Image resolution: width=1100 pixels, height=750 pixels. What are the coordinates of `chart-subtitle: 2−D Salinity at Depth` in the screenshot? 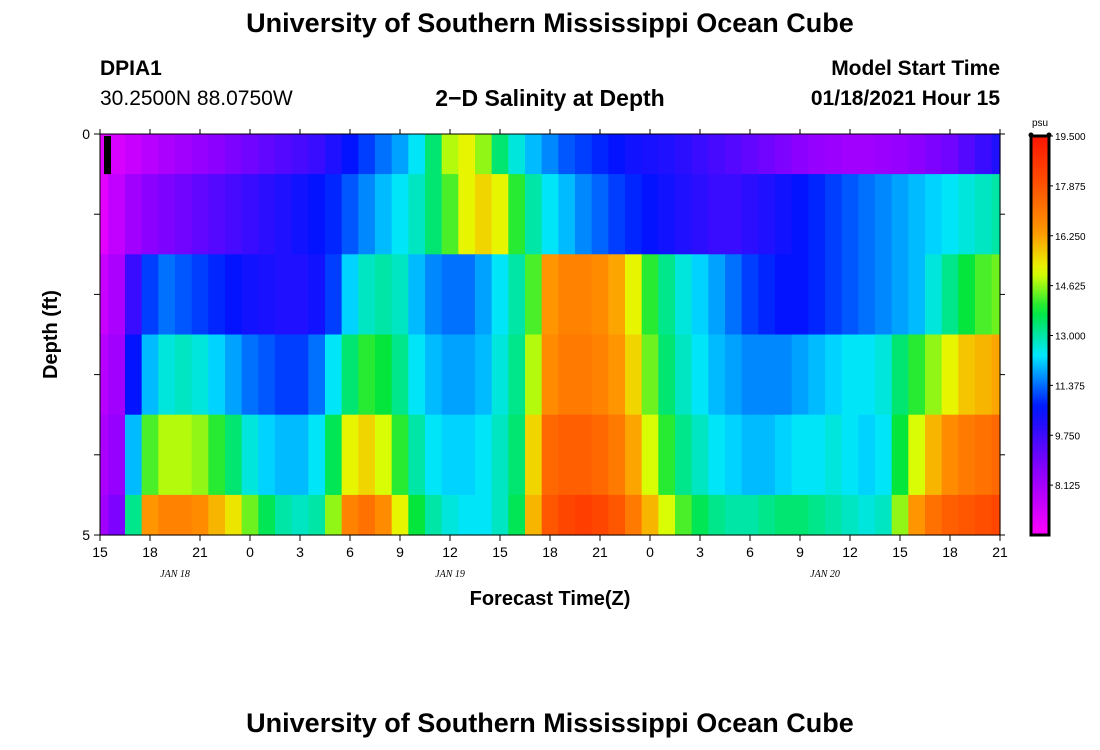 It's located at (550, 98).